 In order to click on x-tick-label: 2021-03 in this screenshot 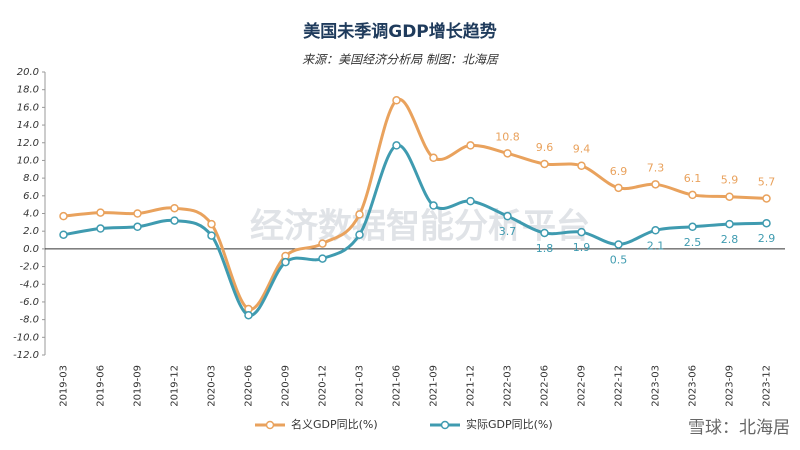, I will do `click(360, 386)`.